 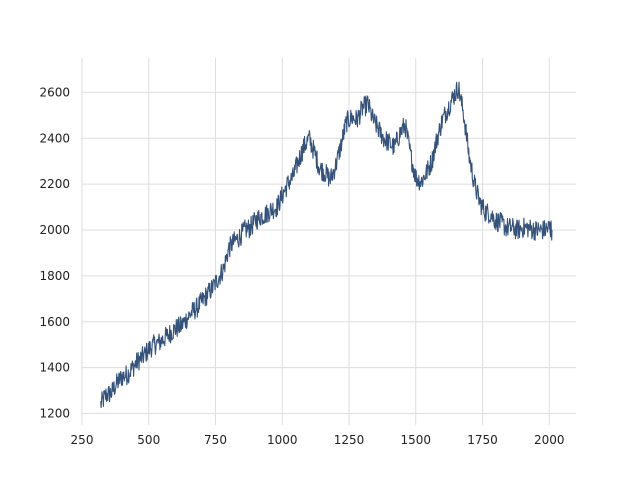 What do you see at coordinates (54, 276) in the screenshot?
I see `y-tick-label: 1800` at bounding box center [54, 276].